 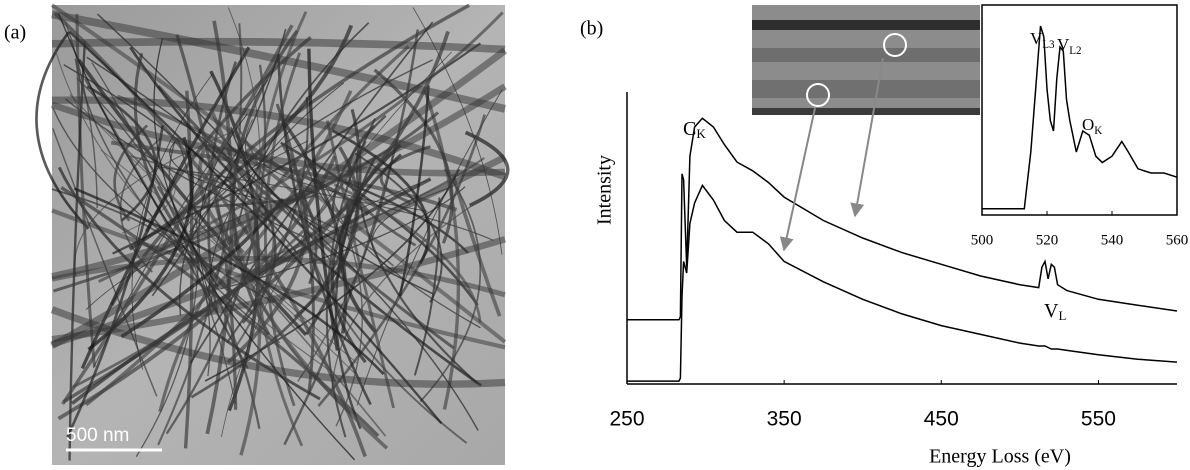 What do you see at coordinates (1177, 240) in the screenshot?
I see `x-tick-label: 560` at bounding box center [1177, 240].